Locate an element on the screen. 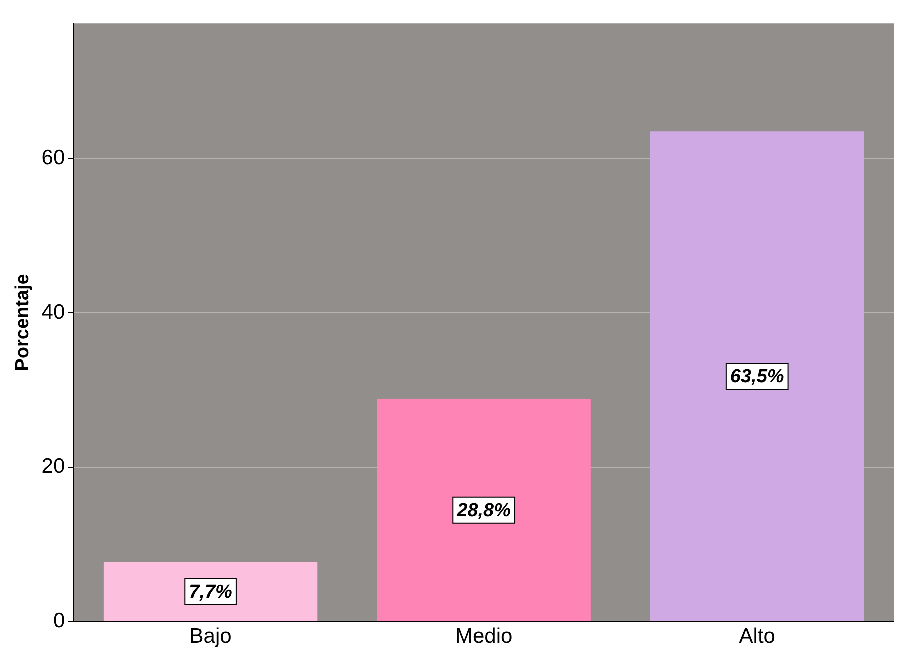 This screenshot has height=661, width=902. data-label: 28,8% is located at coordinates (484, 511).